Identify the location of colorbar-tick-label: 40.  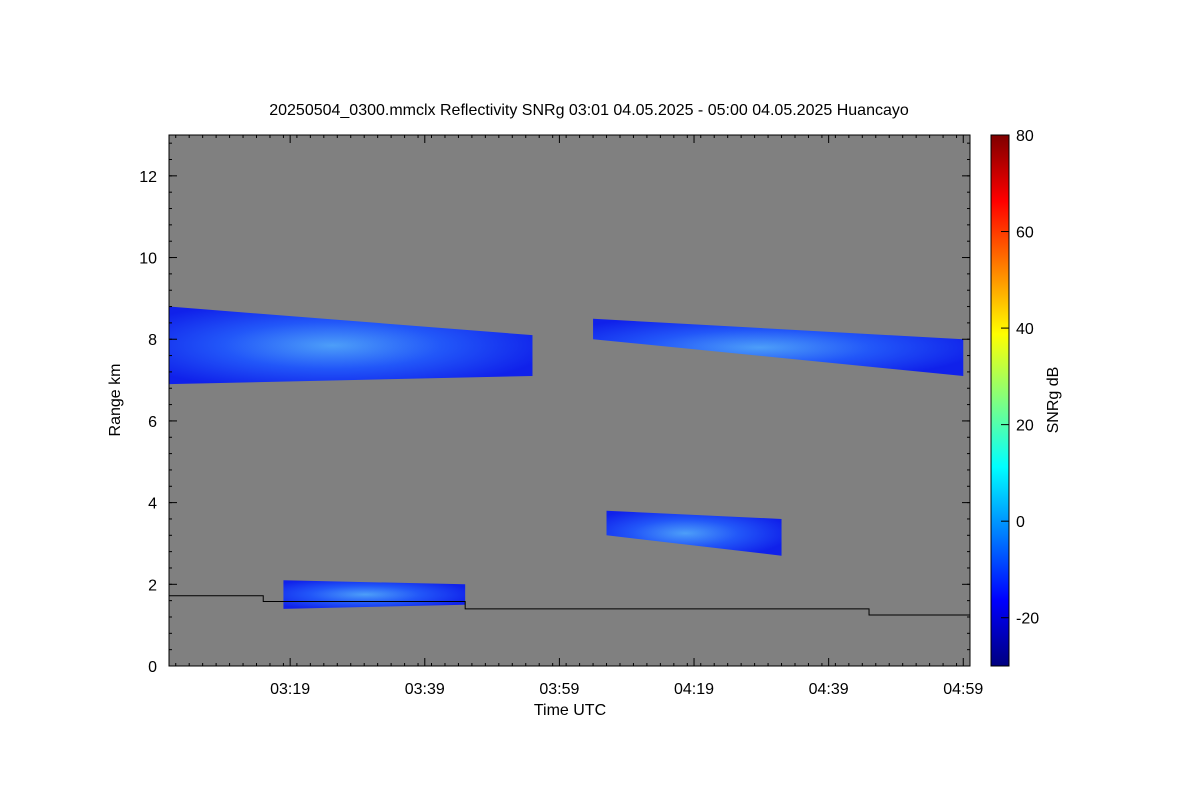
(1025, 329).